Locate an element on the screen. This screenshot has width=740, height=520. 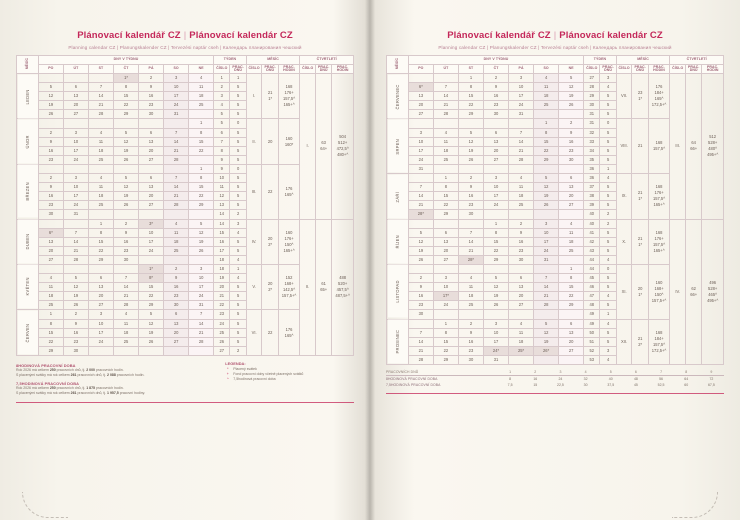
day-cell: 17* is located at coordinates (445, 296).